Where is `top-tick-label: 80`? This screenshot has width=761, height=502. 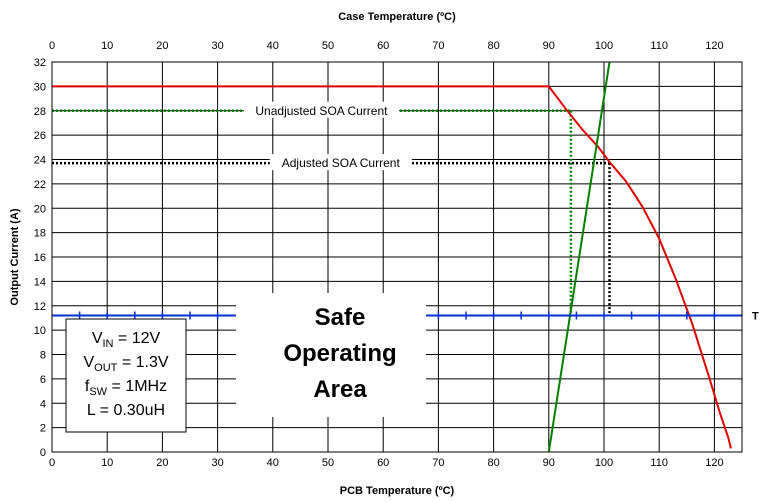
top-tick-label: 80 is located at coordinates (493, 46).